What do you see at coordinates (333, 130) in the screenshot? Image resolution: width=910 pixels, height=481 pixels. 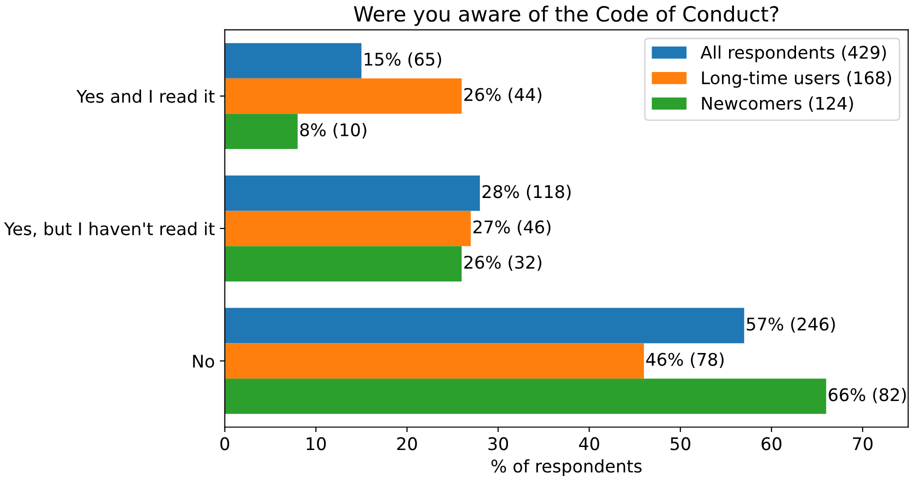 I see `data-label: 8% (10)` at bounding box center [333, 130].